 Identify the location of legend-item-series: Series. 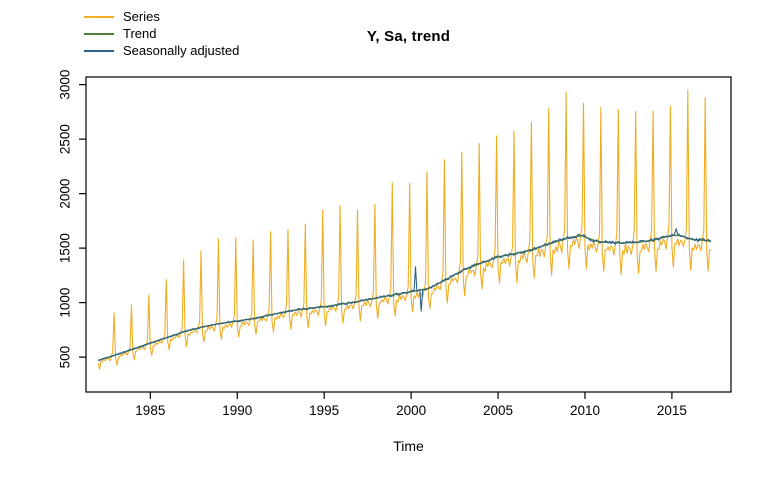
(161, 16).